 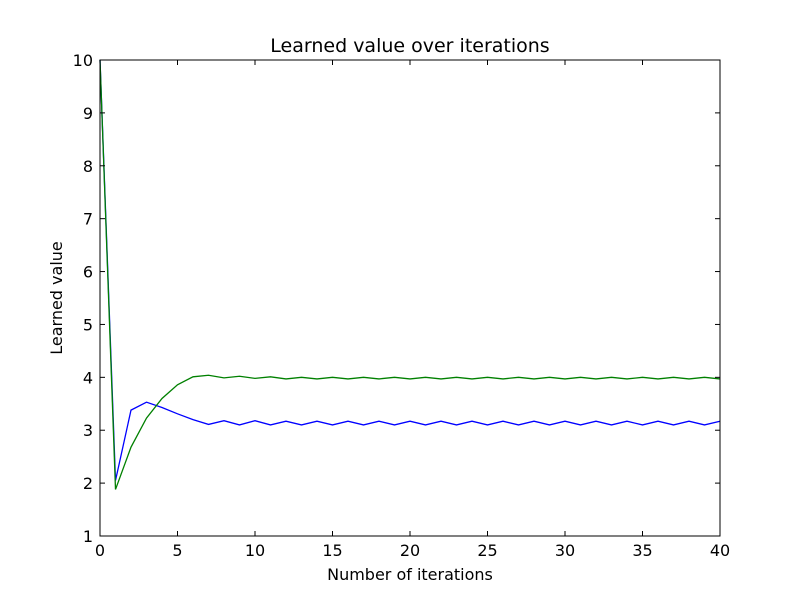 I want to click on x-axis-label: Number of iterations, so click(x=410, y=574).